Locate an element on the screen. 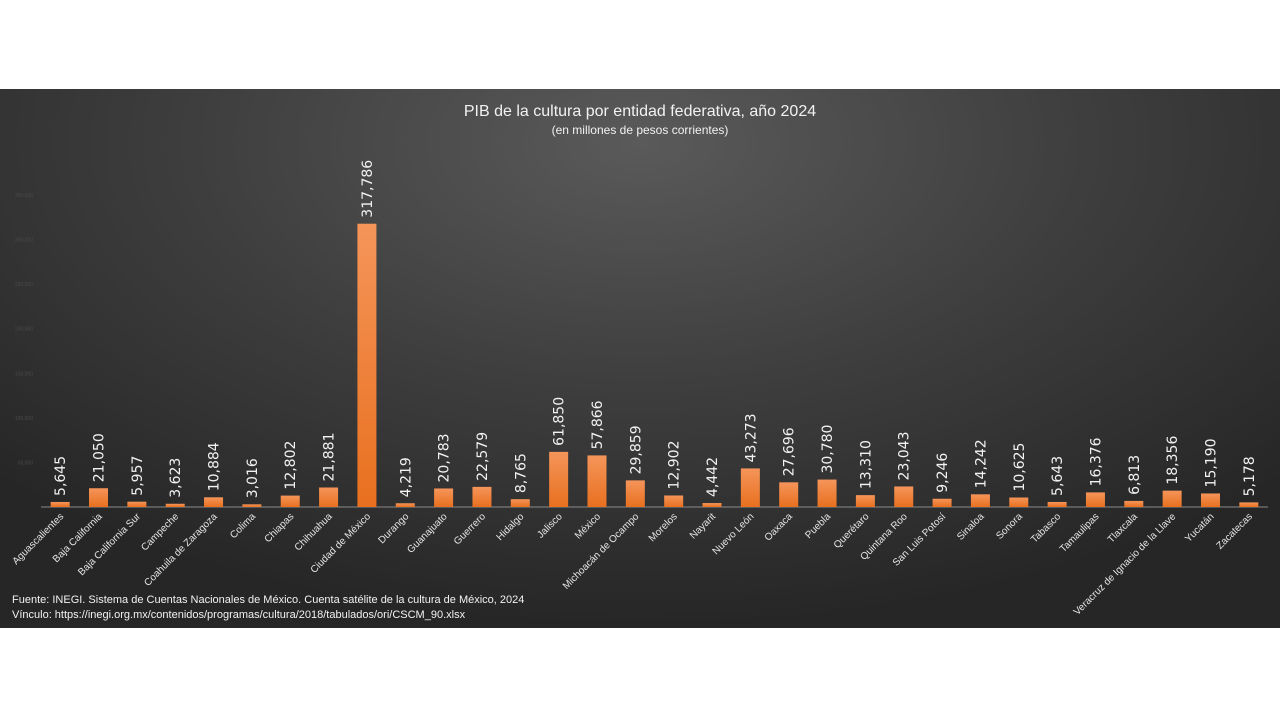 Image resolution: width=1280 pixels, height=720 pixels. chart-subtitle: (en millones de pesos corrientes) is located at coordinates (640, 130).